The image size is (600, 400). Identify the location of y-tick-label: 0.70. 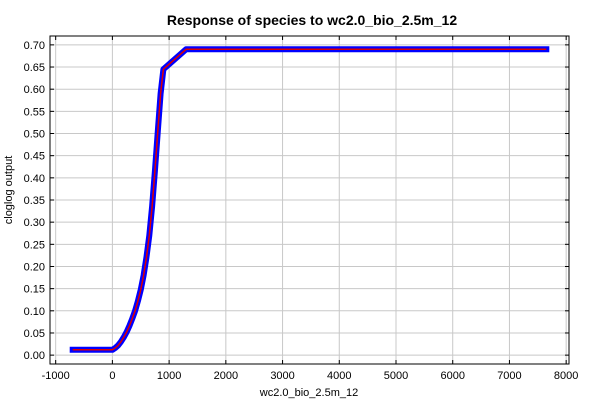
(34, 46).